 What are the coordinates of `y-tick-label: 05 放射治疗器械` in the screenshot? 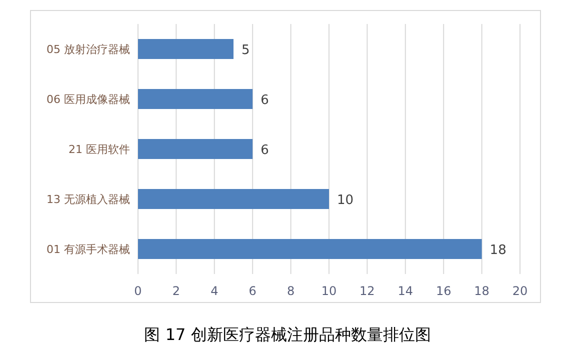 It's located at (88, 49).